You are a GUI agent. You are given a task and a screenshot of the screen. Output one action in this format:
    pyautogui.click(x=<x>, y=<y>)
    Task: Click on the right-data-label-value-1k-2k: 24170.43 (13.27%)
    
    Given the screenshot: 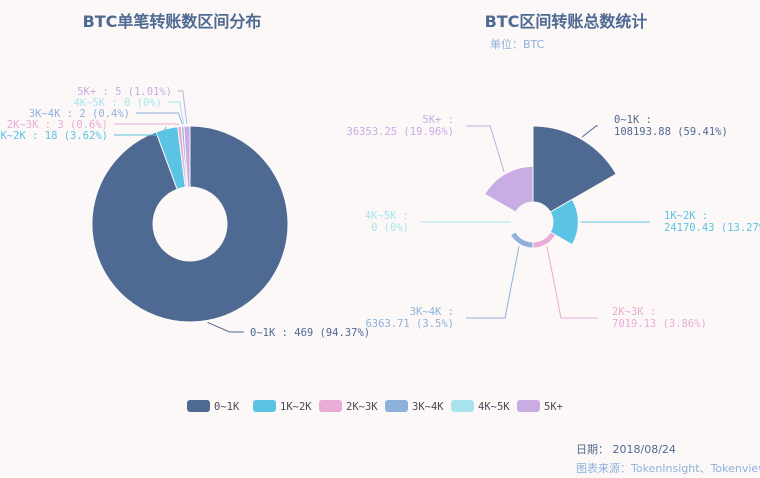 What is the action you would take?
    pyautogui.click(x=712, y=228)
    